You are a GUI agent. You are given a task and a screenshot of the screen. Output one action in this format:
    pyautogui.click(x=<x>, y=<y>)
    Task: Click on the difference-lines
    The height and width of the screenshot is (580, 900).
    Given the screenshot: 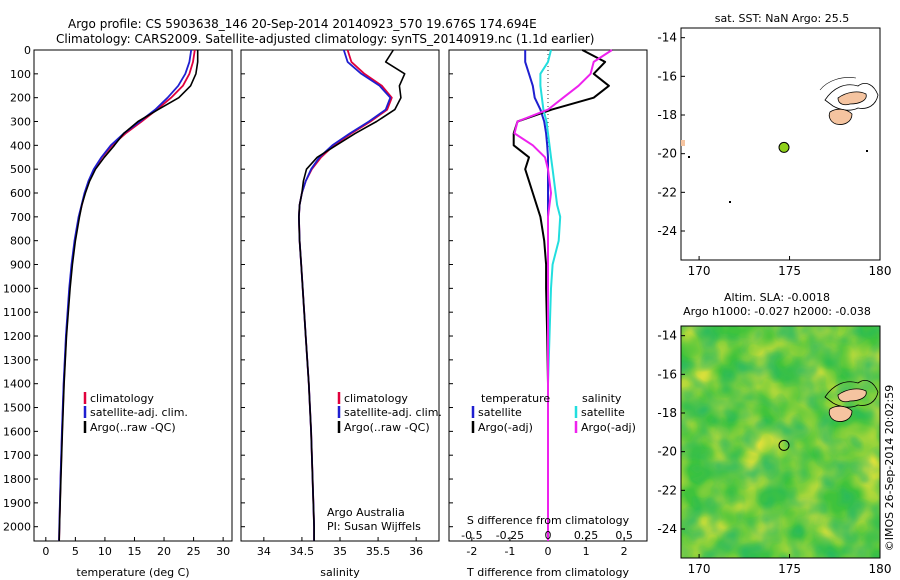 What is the action you would take?
    pyautogui.click(x=562, y=295)
    